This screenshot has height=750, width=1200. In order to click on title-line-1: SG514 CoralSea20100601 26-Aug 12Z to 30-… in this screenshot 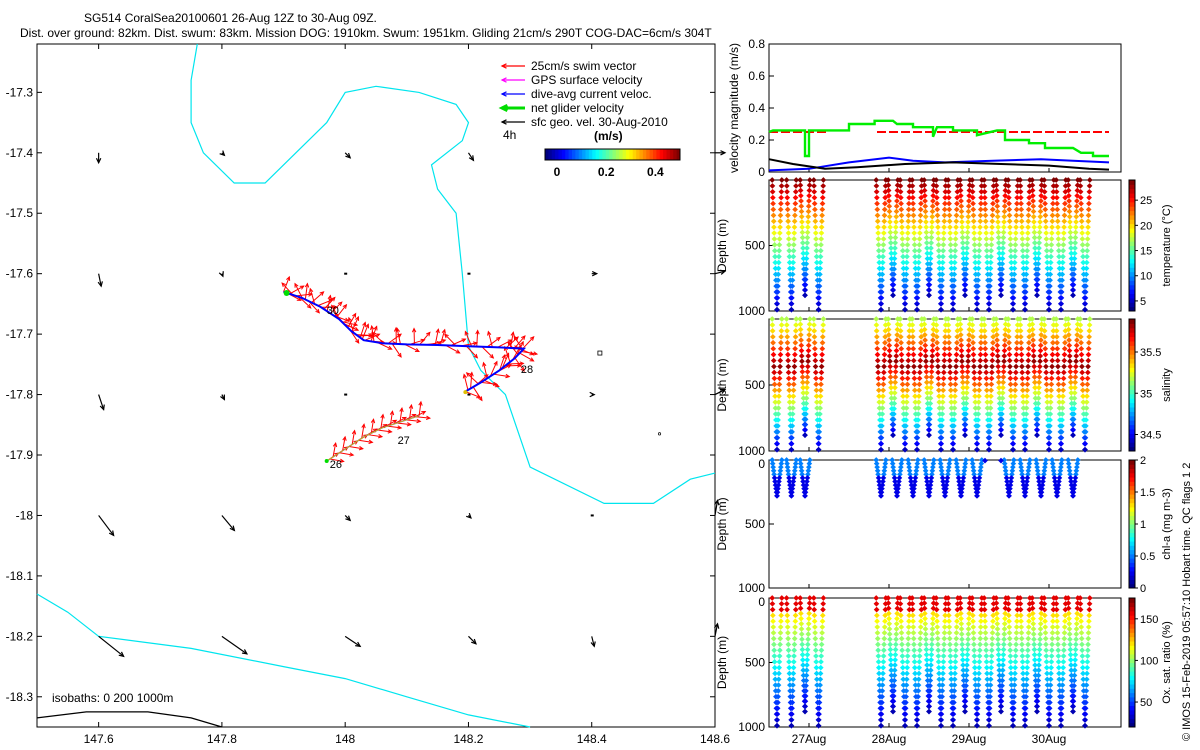, I will do `click(230, 18)`.